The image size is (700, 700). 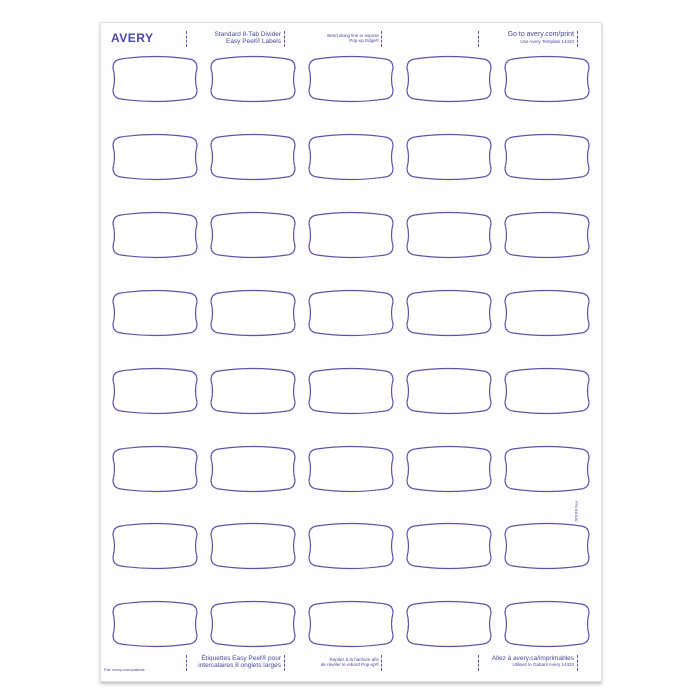 I want to click on fr-bend-line1: Repliez à la hachure afin, so click(x=354, y=659).